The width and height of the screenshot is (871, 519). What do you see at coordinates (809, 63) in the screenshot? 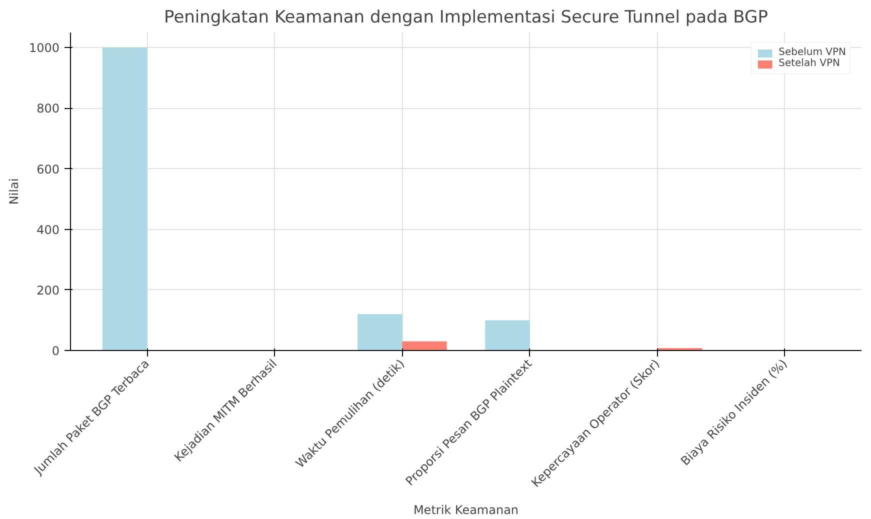
I see `legend-label: Setelah VPN` at bounding box center [809, 63].